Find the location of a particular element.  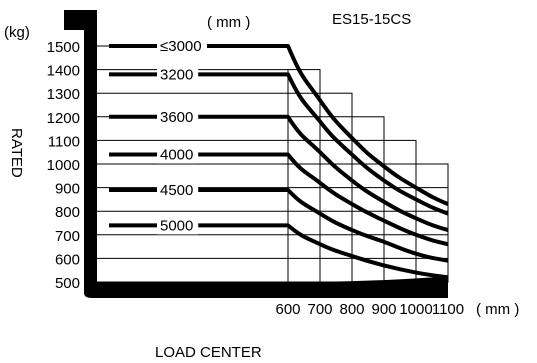

x-unit-label: ( mm ) is located at coordinates (497, 309).